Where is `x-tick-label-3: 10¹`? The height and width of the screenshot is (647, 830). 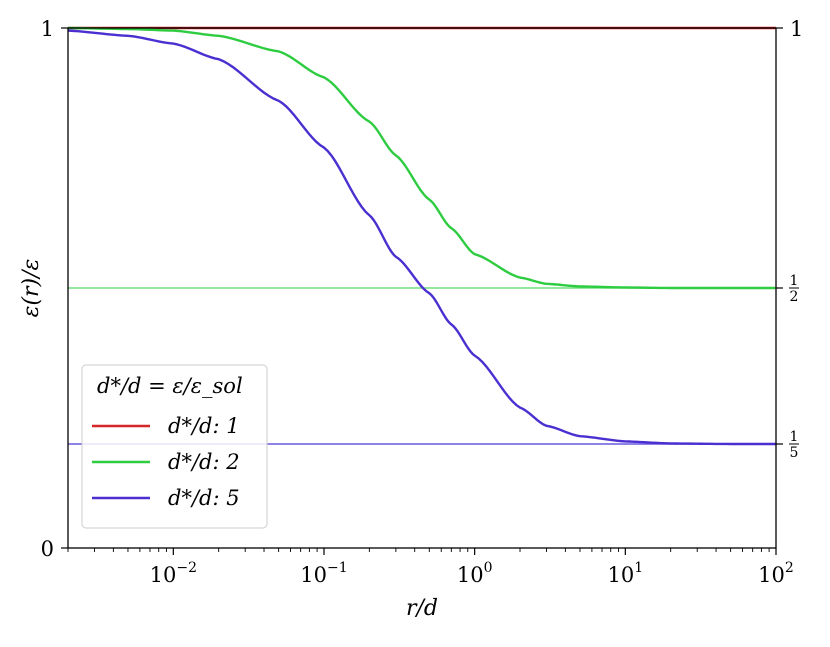 x-tick-label-3: 10¹ is located at coordinates (626, 573).